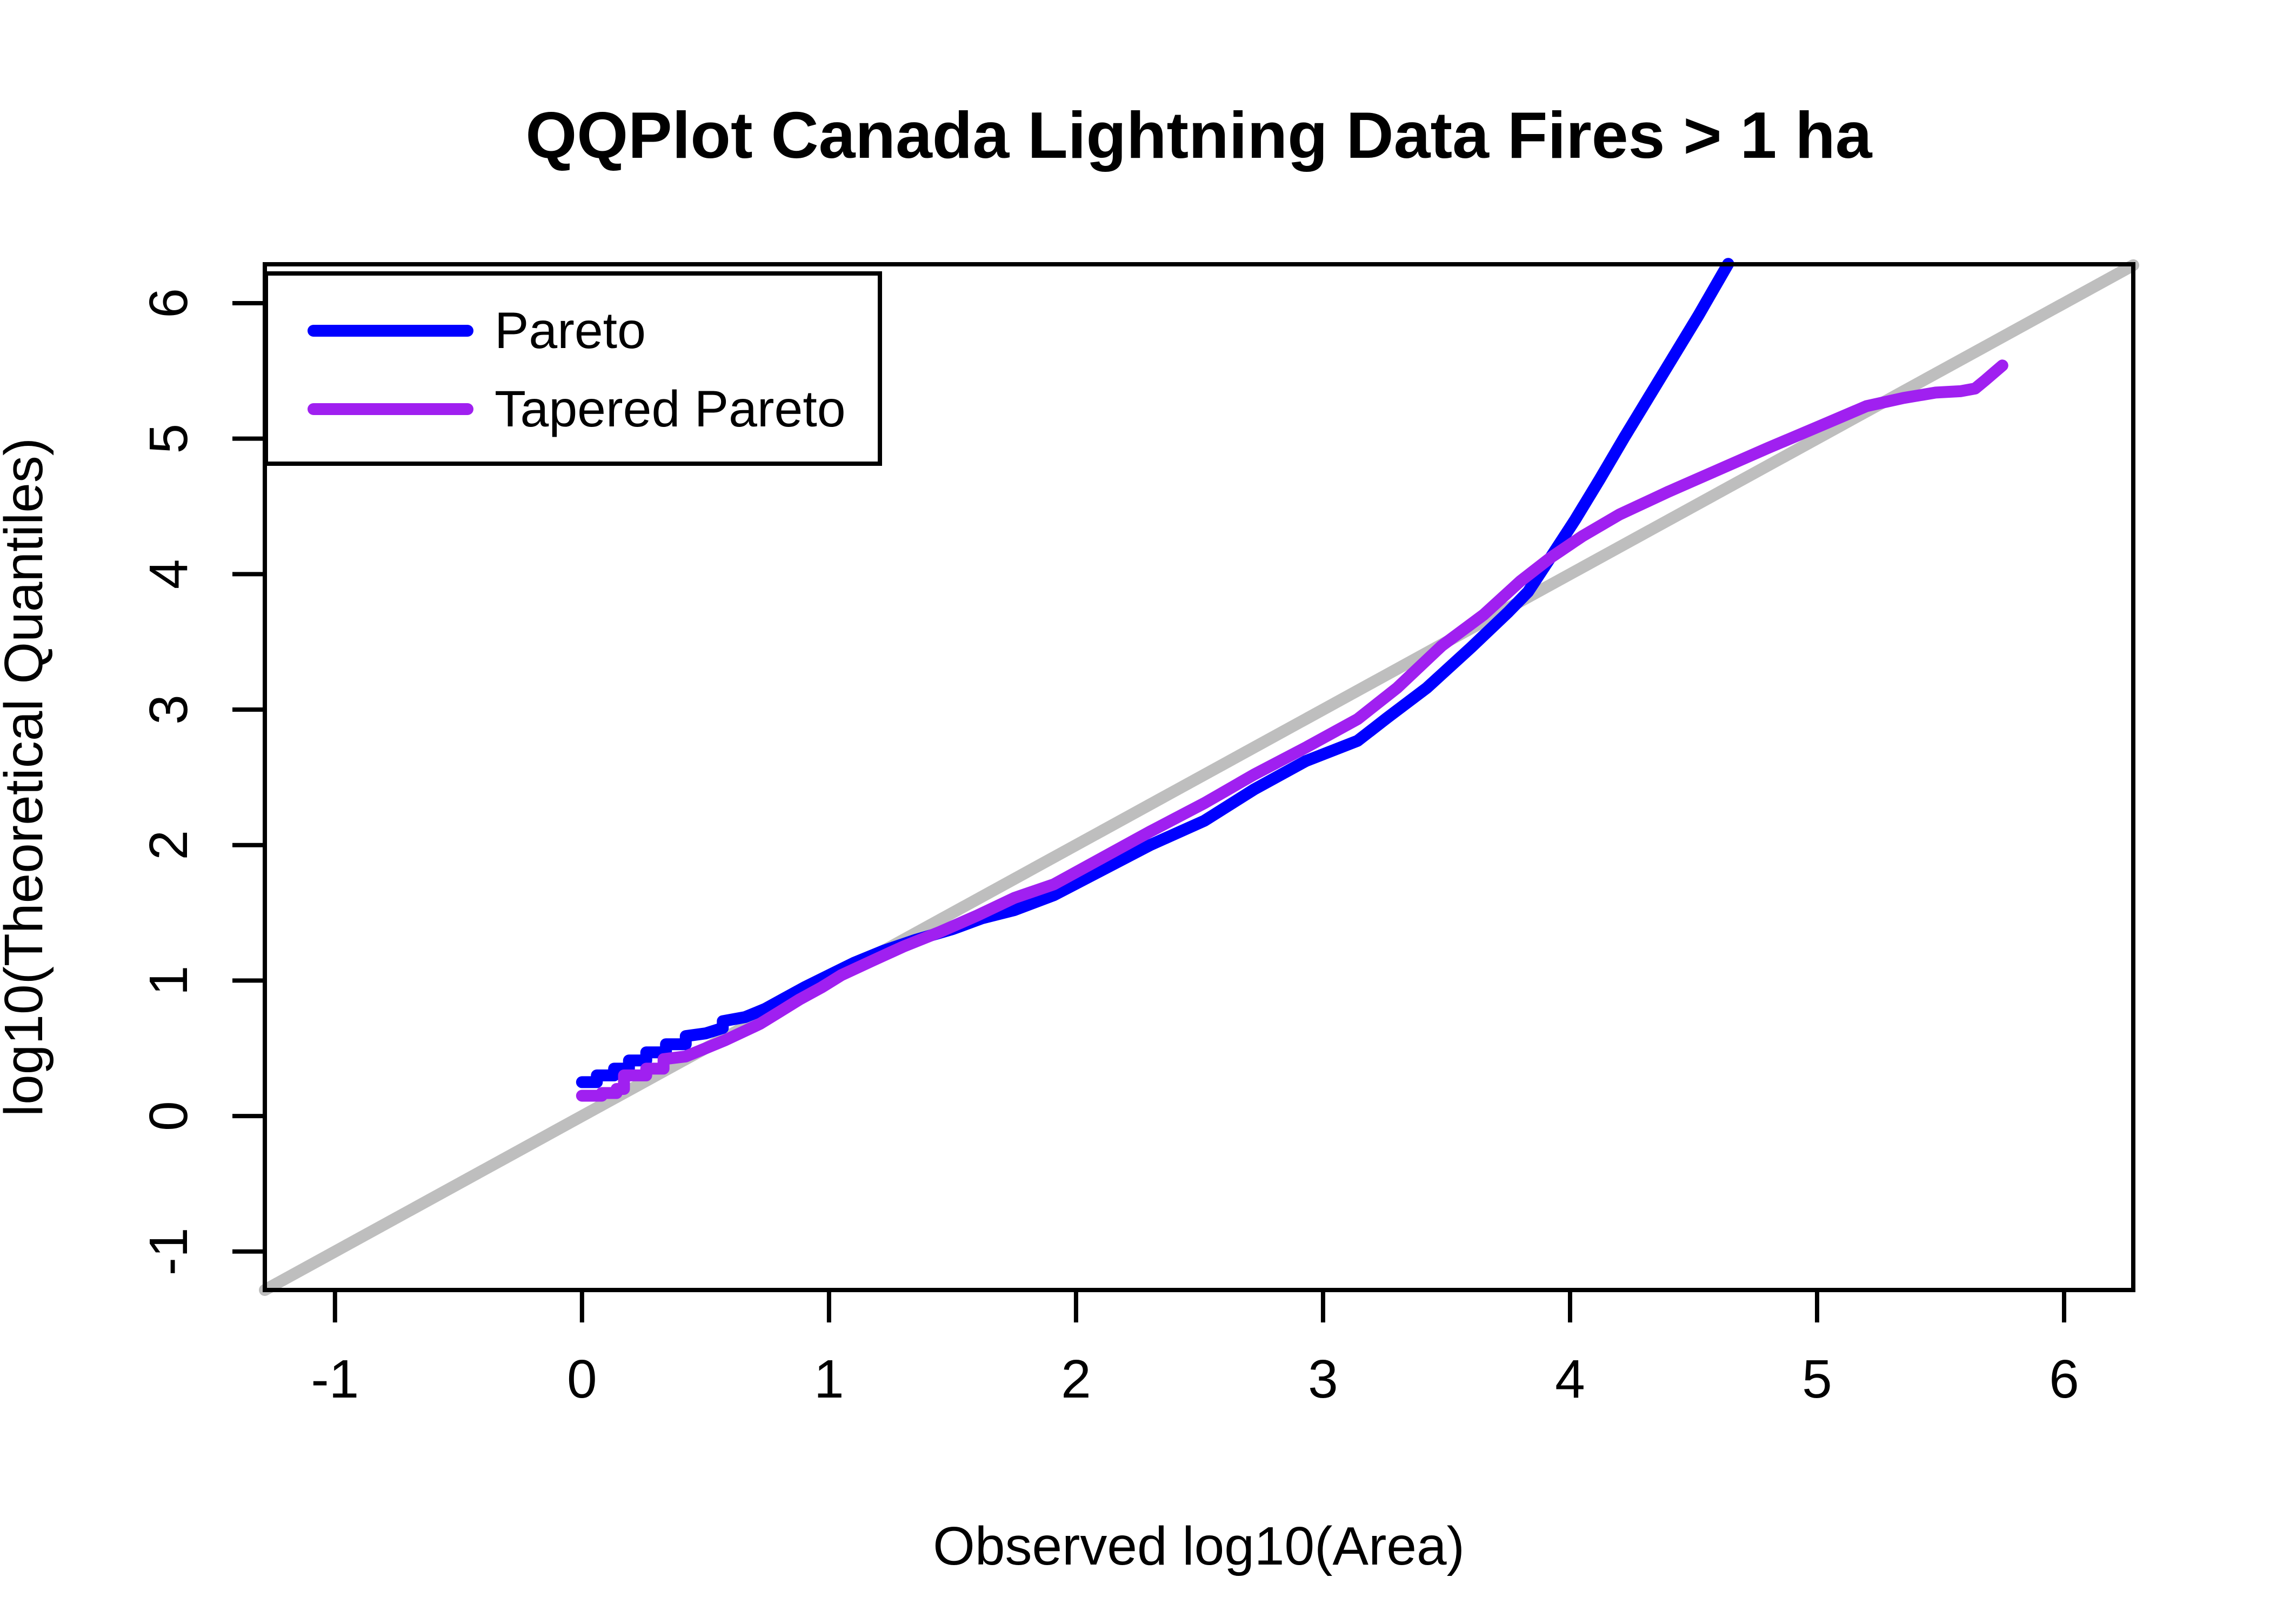 Image resolution: width=2270 pixels, height=1624 pixels. I want to click on legend: Pareto Tapered Pareto, so click(573, 368).